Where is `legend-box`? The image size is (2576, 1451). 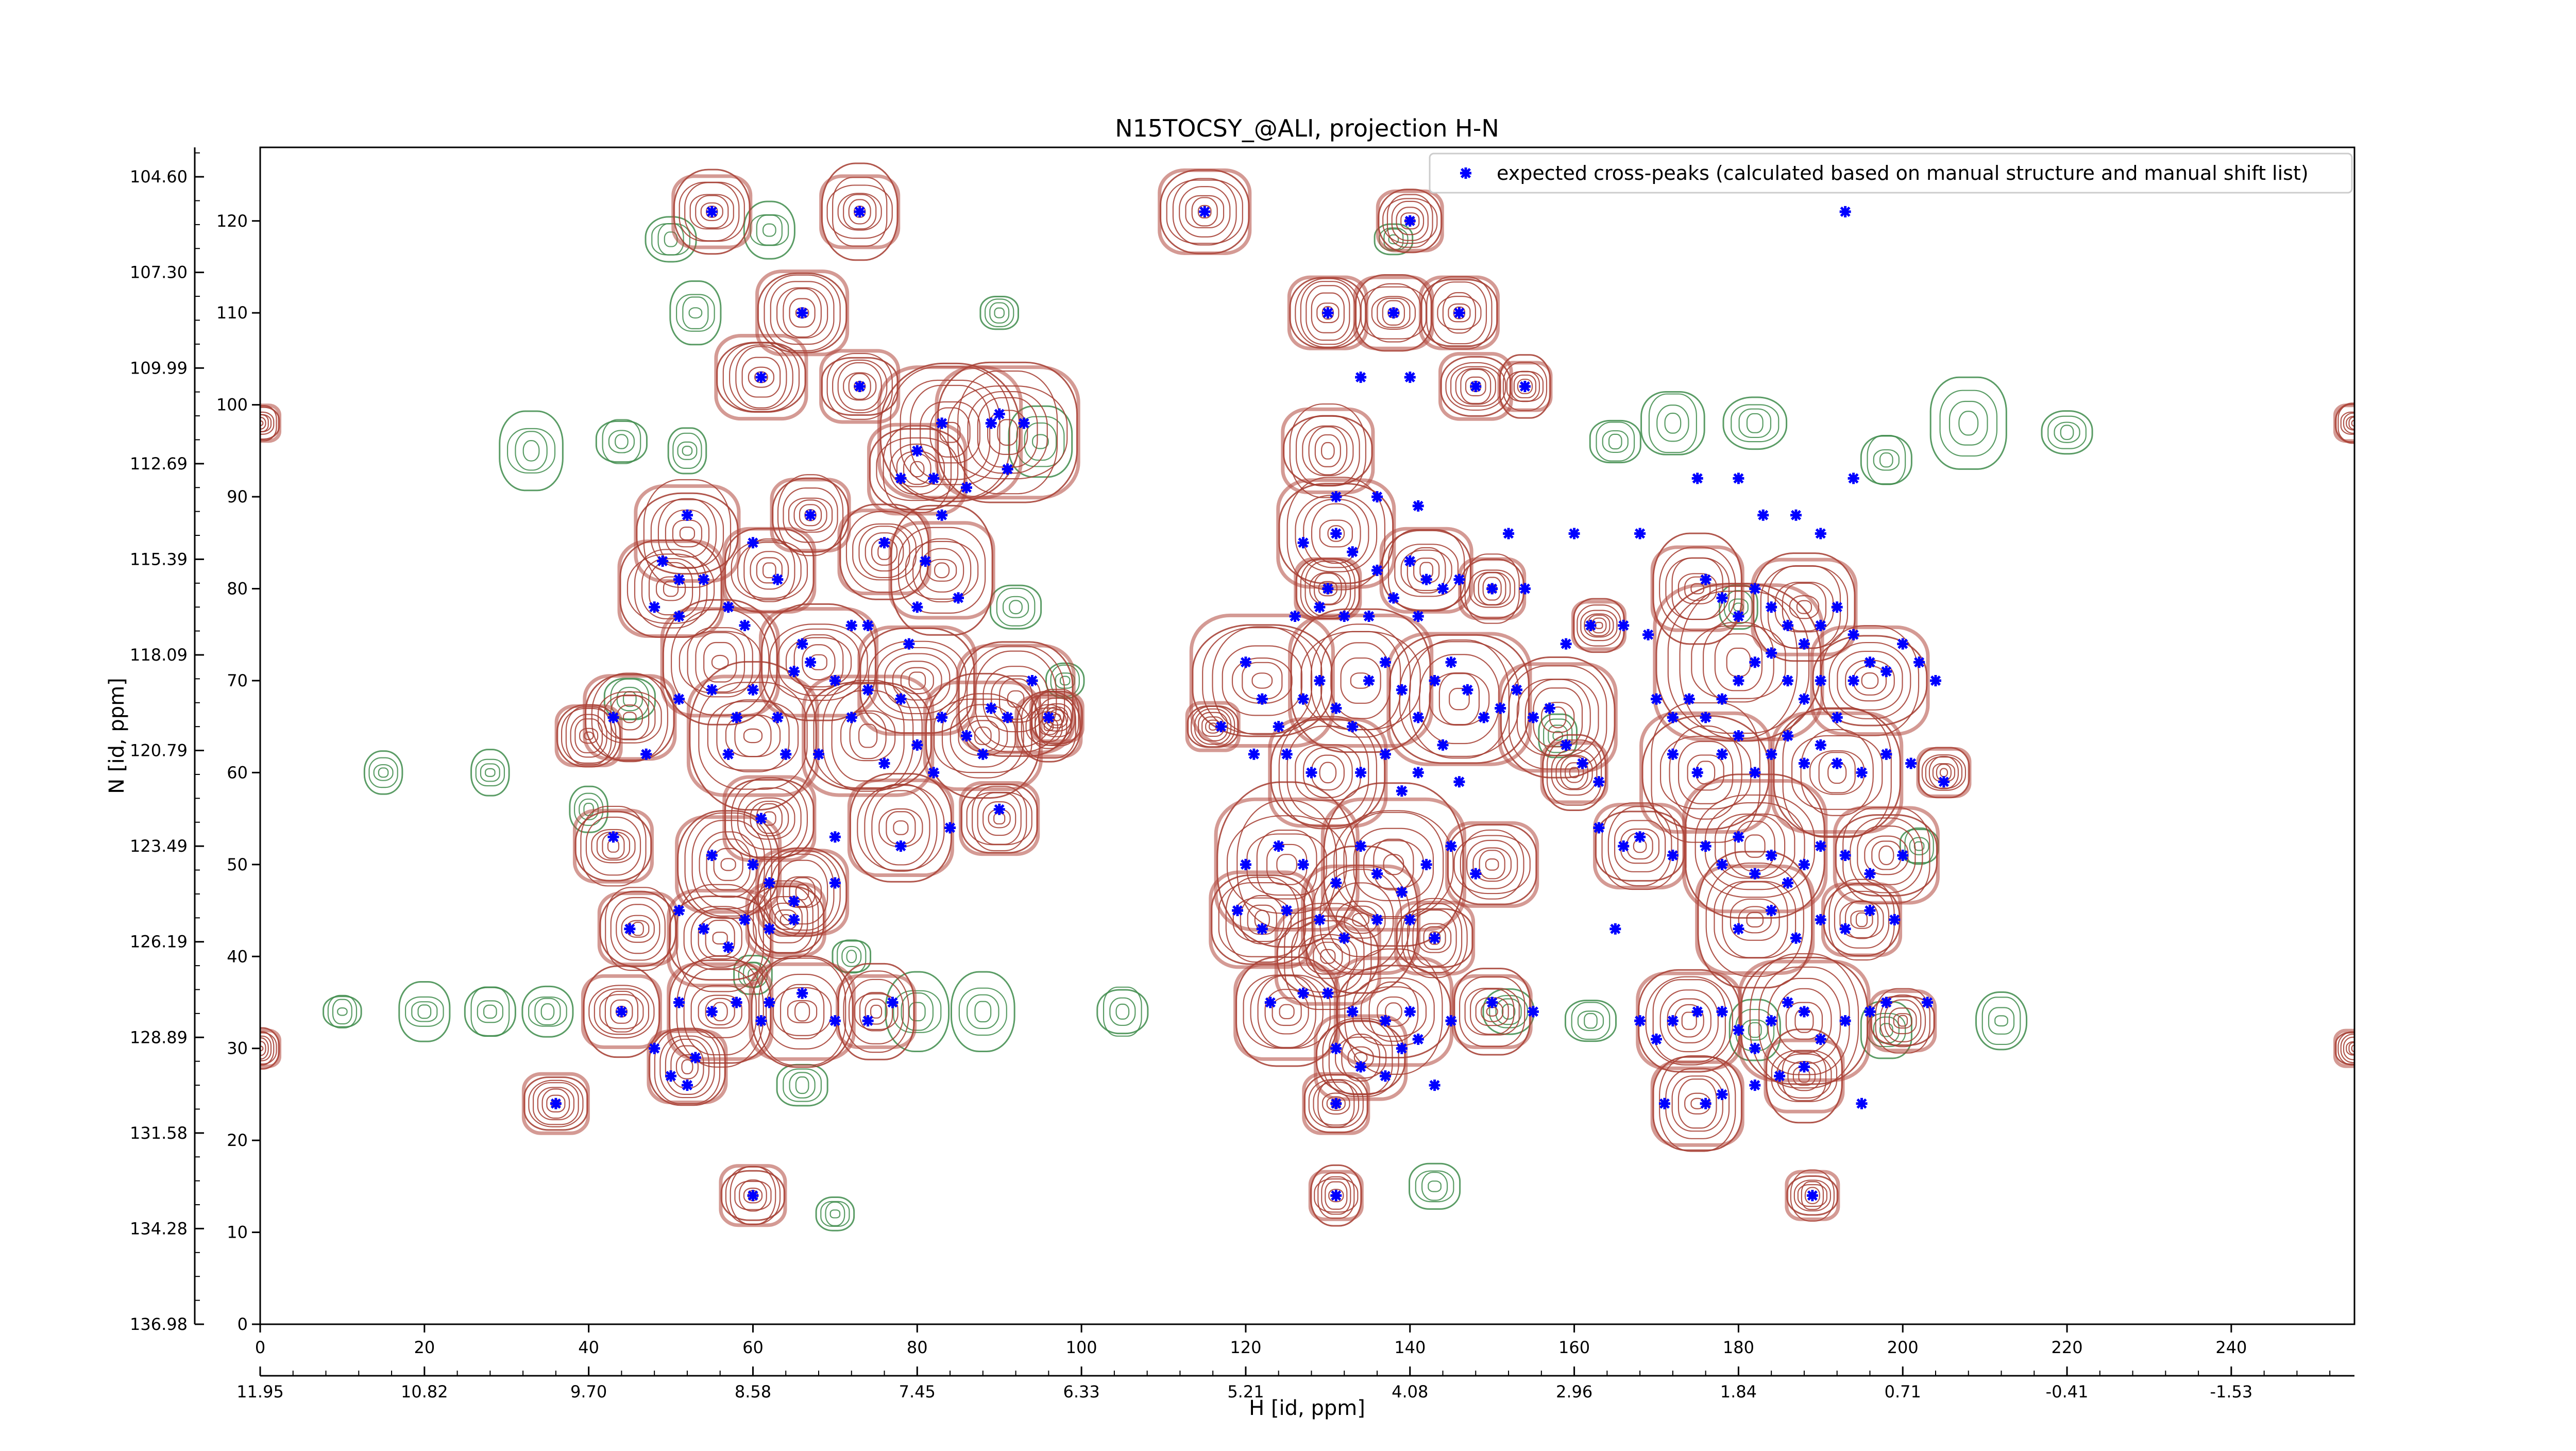 legend-box is located at coordinates (1891, 173).